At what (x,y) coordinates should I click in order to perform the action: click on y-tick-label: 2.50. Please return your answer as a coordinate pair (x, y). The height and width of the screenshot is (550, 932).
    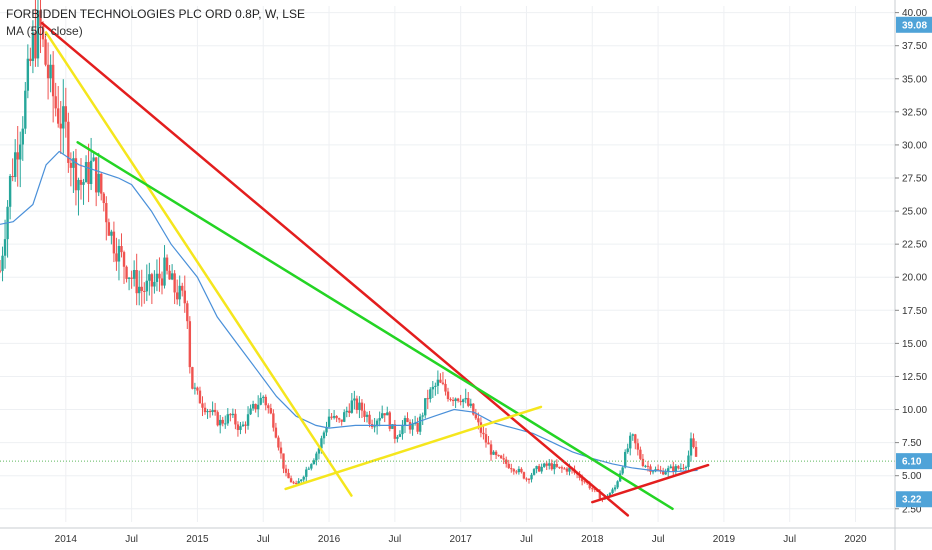
    Looking at the image, I should click on (912, 509).